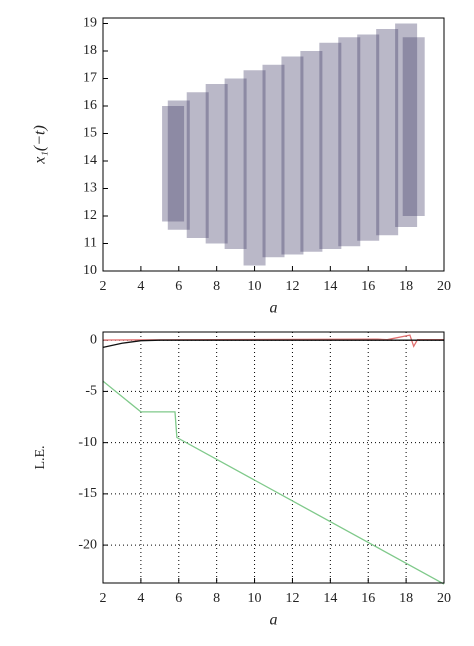  Describe the element at coordinates (90, 243) in the screenshot. I see `y-tick-label: 11` at that location.